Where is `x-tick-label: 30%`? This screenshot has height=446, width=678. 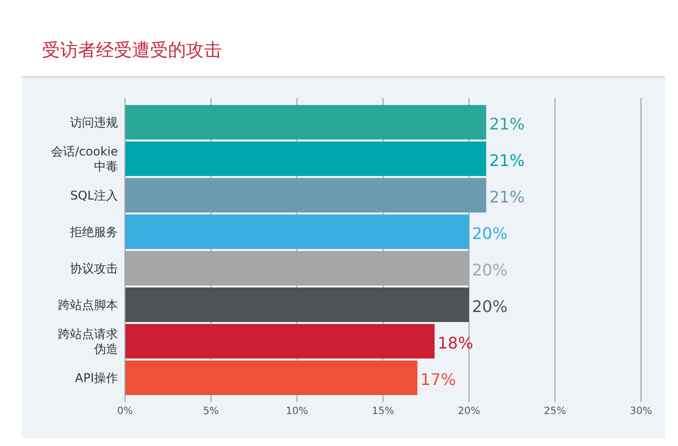
x-tick-label: 30% is located at coordinates (641, 411).